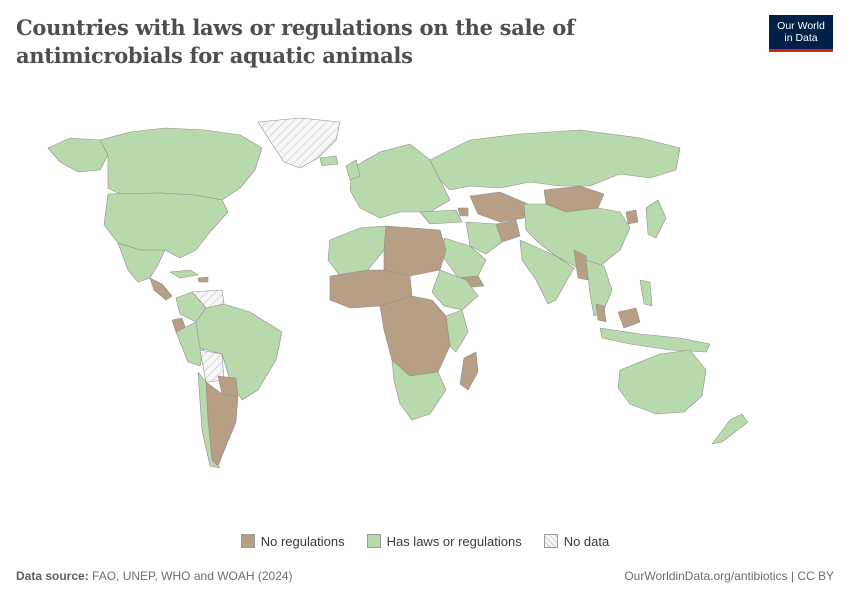 The image size is (850, 600). What do you see at coordinates (454, 541) in the screenshot?
I see `legend-label-has-laws: Has laws or regulations` at bounding box center [454, 541].